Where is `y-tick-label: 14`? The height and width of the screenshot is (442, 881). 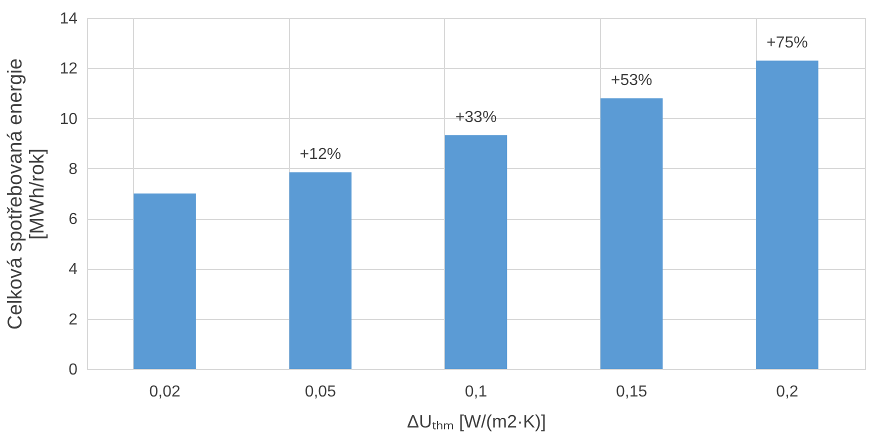 y-tick-label: 14 is located at coordinates (69, 19).